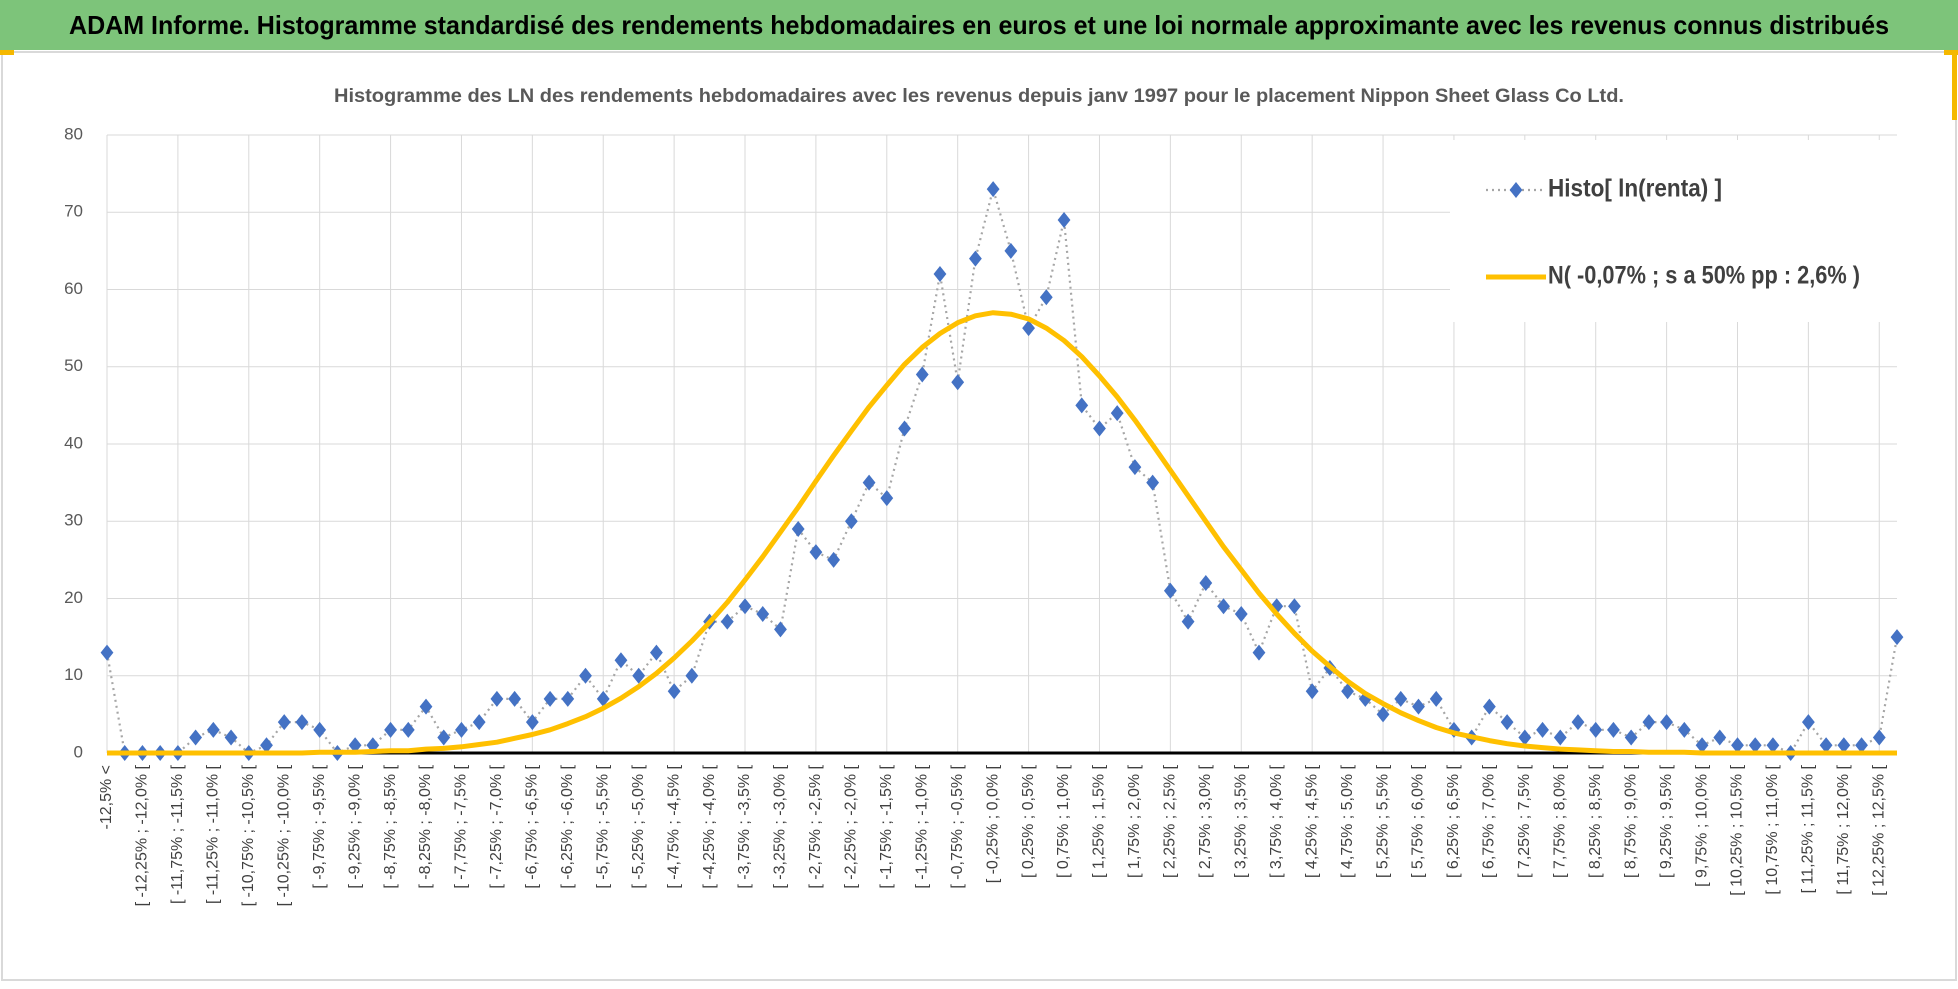 The image size is (1958, 989). I want to click on x-tick-label: [ -3,25% ; -3,0% [, so click(780, 826).